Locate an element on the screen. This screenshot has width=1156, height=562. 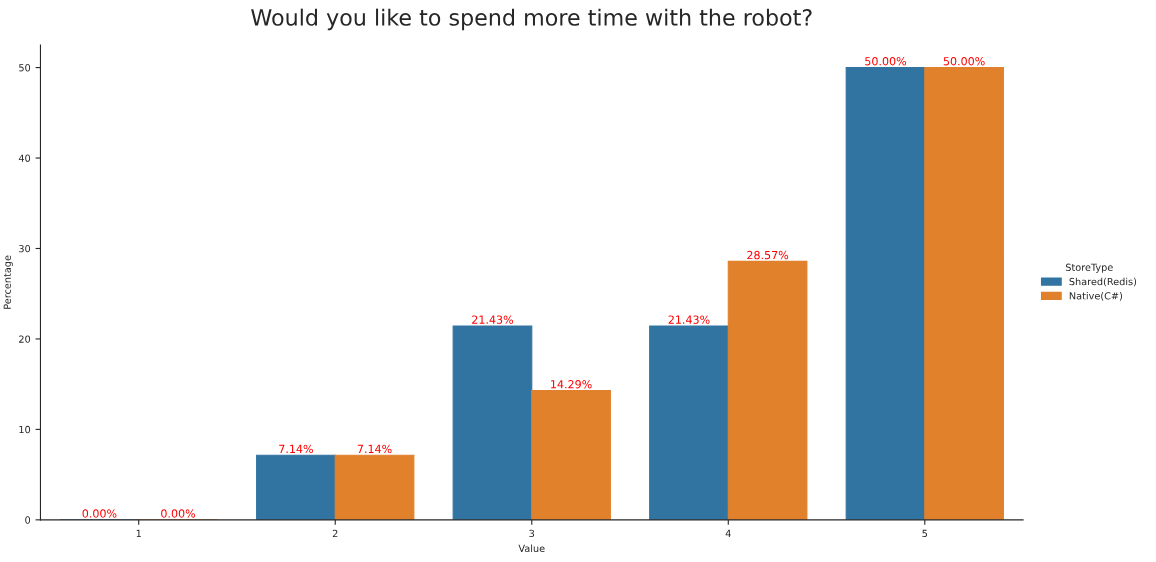
x-axis-title: Value is located at coordinates (531, 548).